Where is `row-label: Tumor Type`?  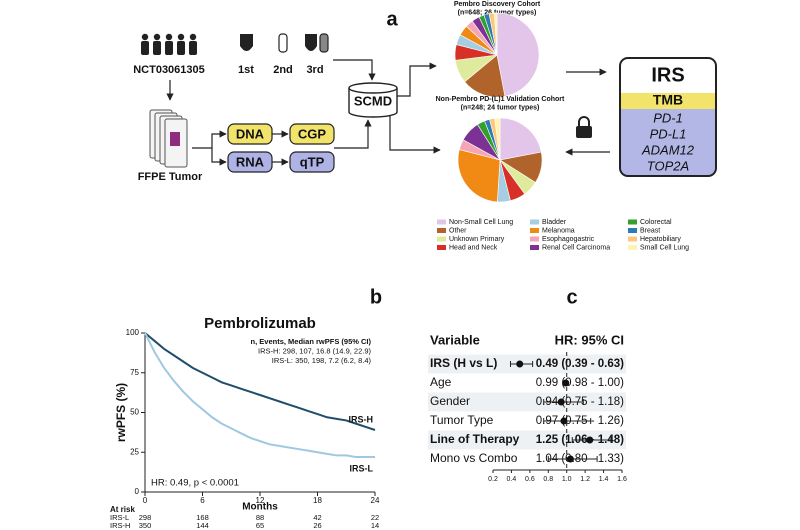 row-label: Tumor Type is located at coordinates (462, 420).